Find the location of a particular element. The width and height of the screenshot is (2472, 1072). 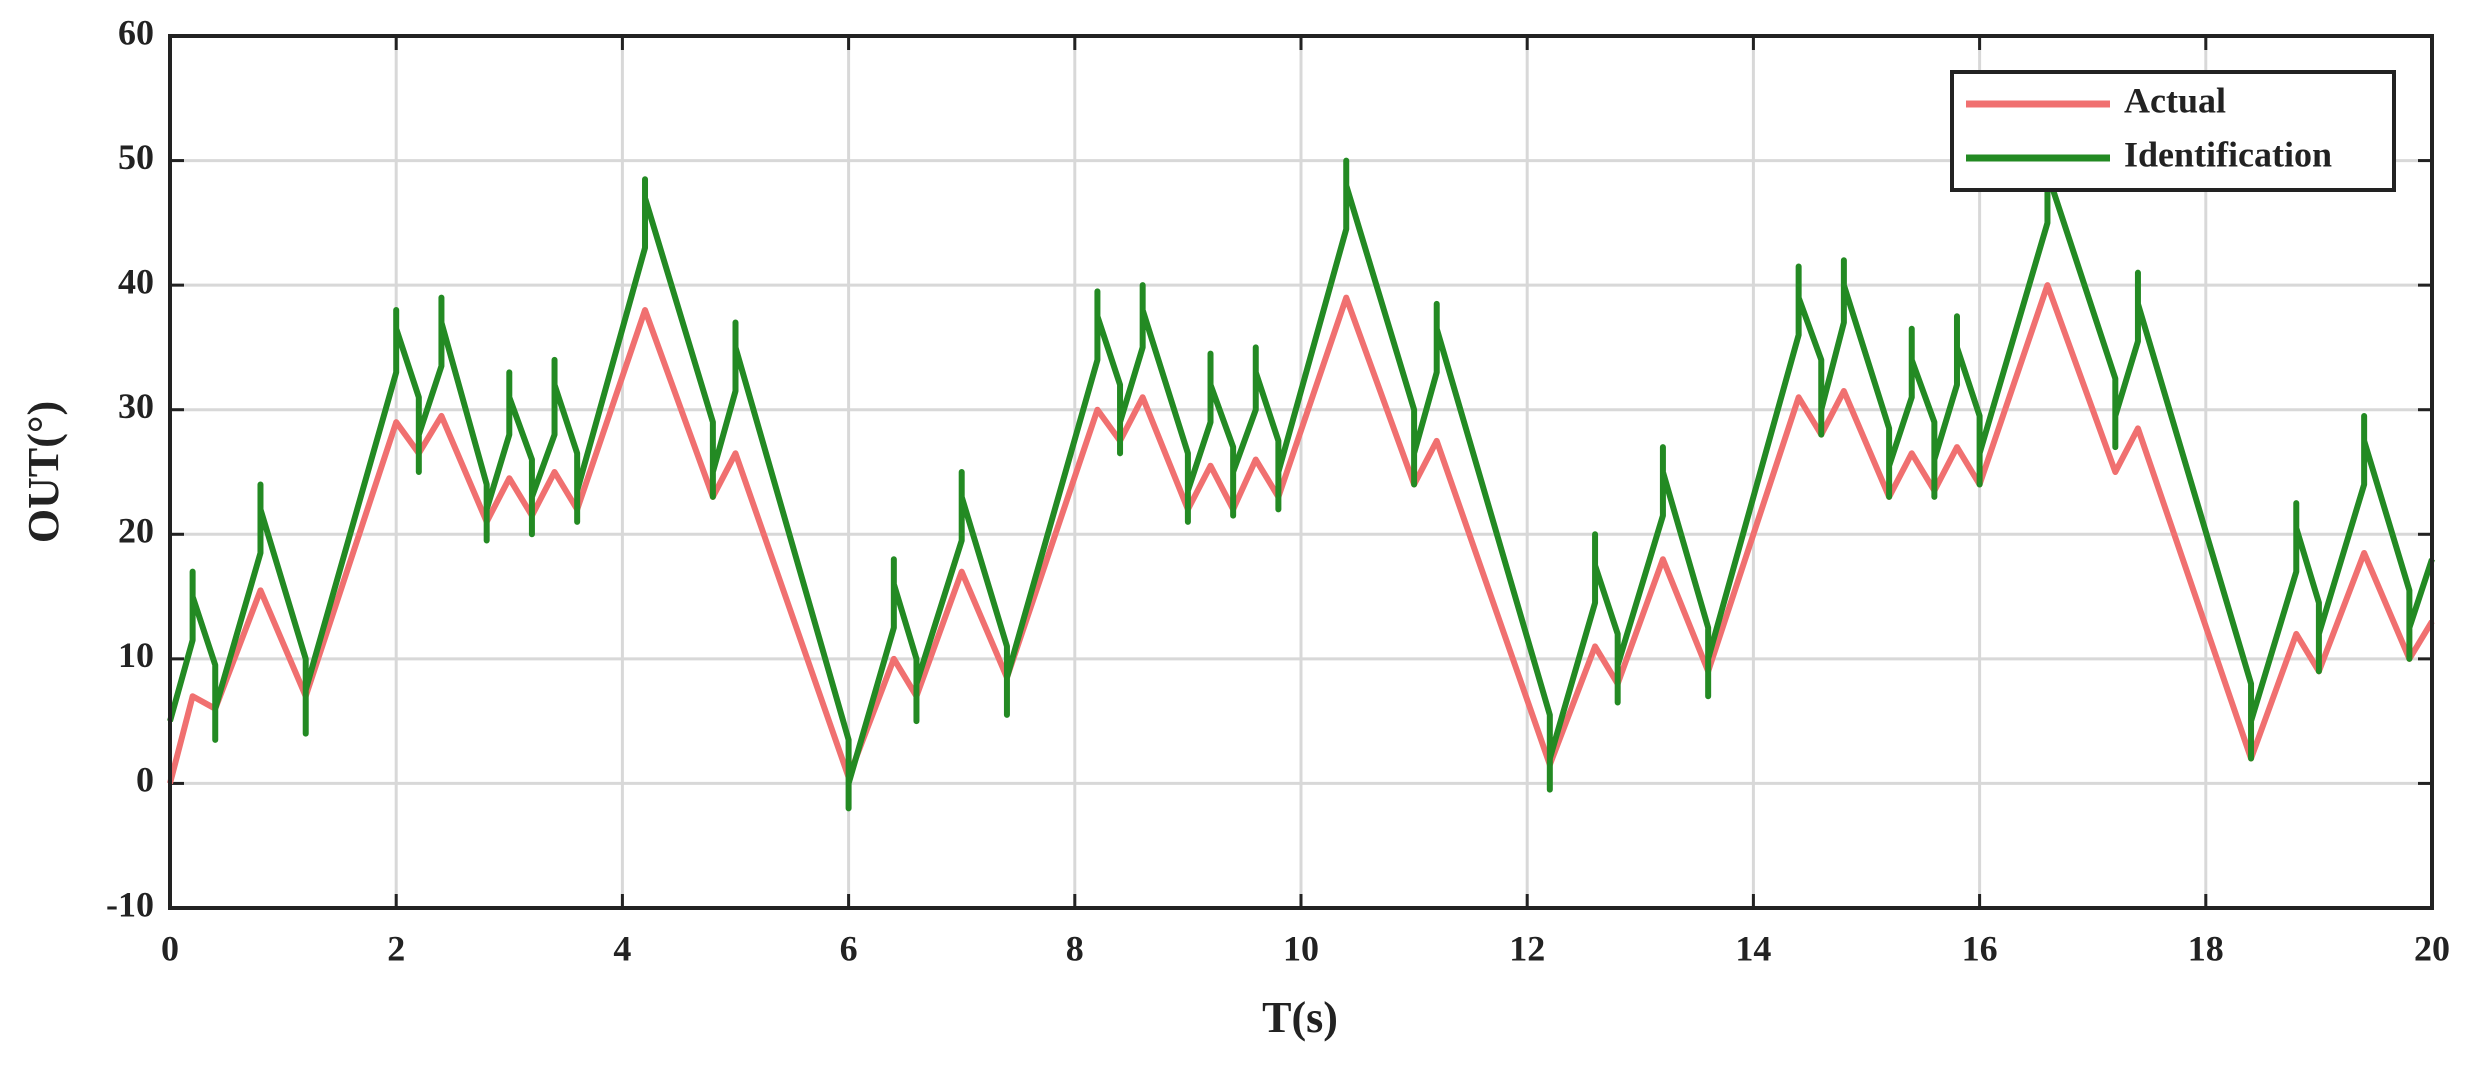

y-tick-label: 40 is located at coordinates (136, 281).